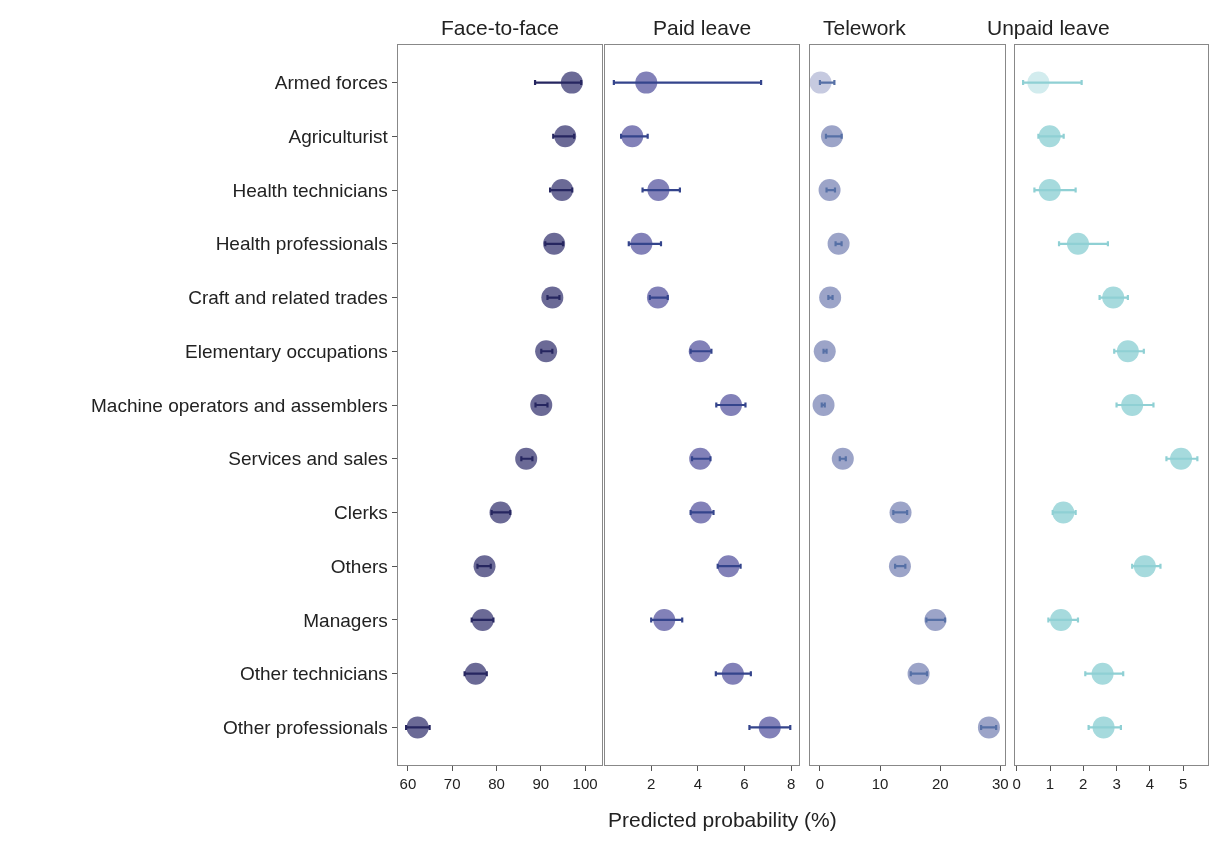  I want to click on y-tick-label: Other technicians, so click(313, 674).